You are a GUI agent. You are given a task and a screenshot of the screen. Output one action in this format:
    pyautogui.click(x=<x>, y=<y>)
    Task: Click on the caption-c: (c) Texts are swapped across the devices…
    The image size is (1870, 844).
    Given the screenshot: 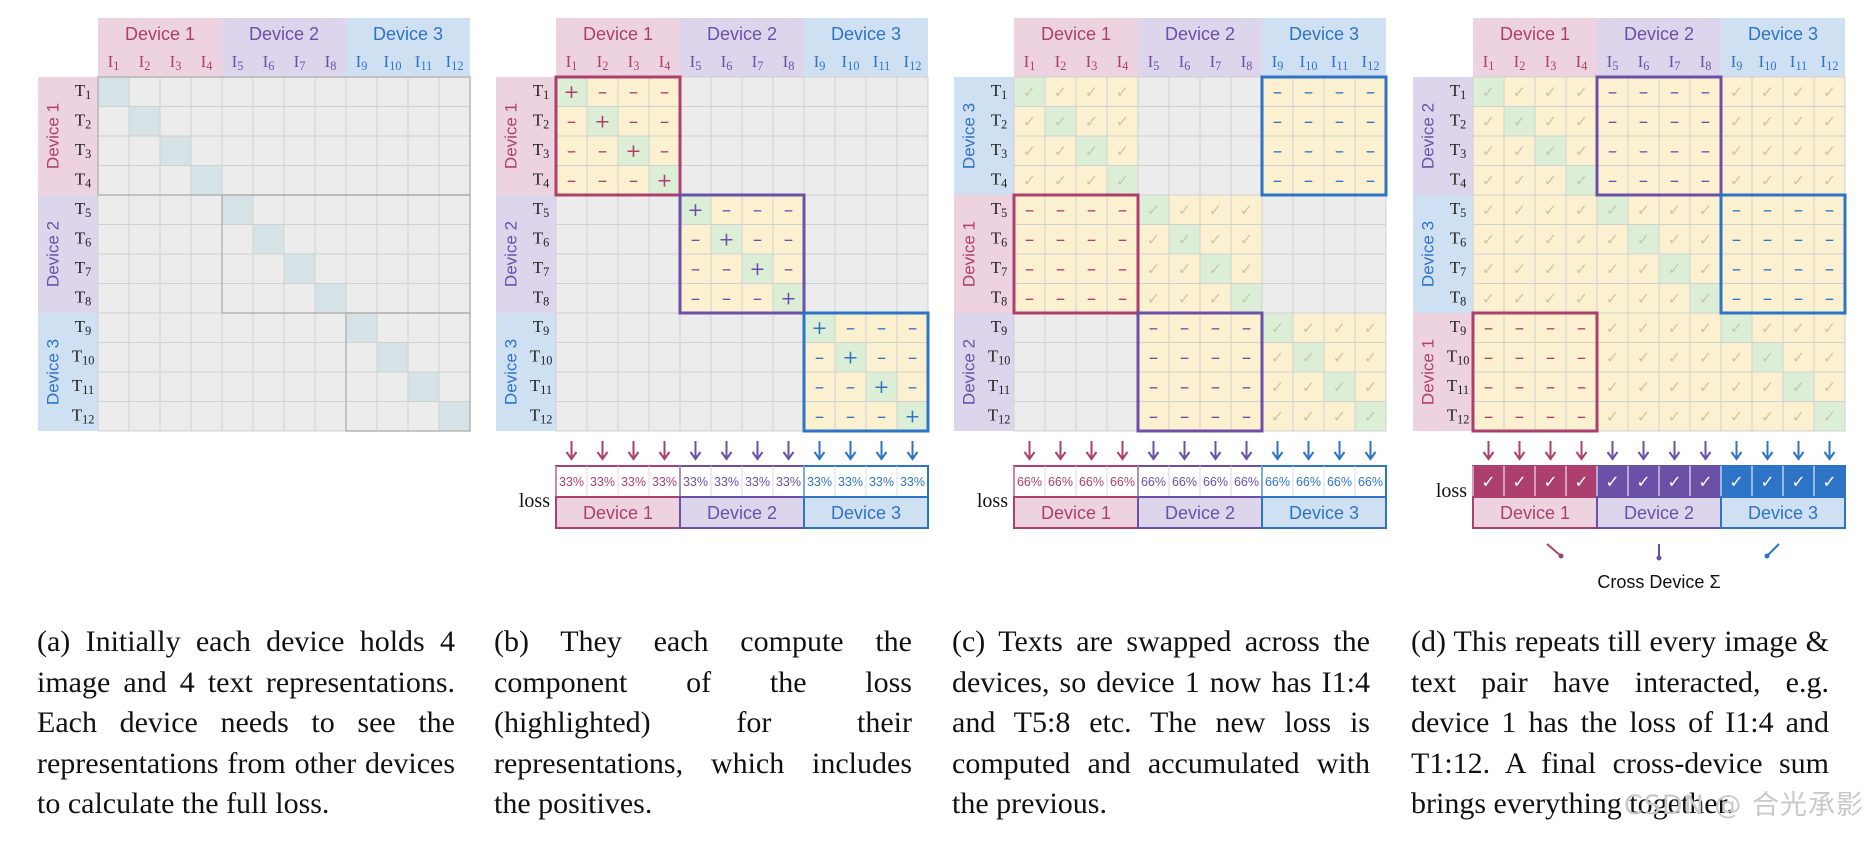 What is the action you would take?
    pyautogui.click(x=1161, y=722)
    